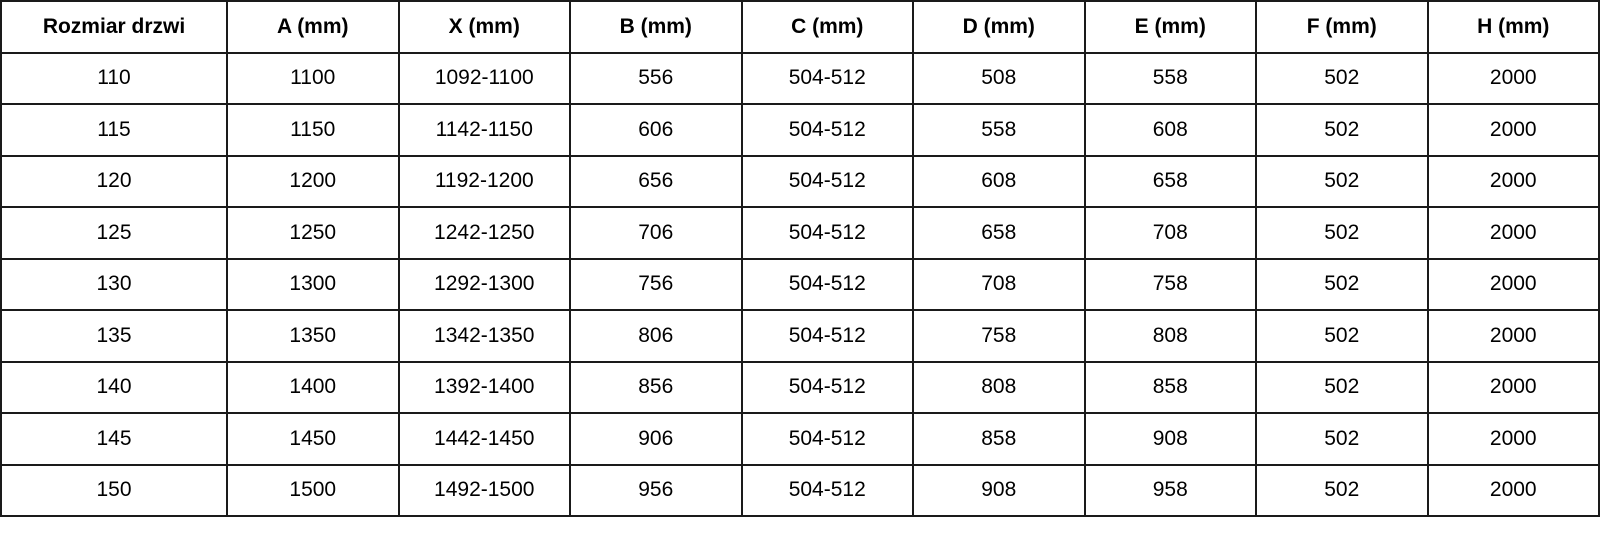 Image resolution: width=1600 pixels, height=539 pixels. What do you see at coordinates (656, 439) in the screenshot?
I see `table-cell: 906` at bounding box center [656, 439].